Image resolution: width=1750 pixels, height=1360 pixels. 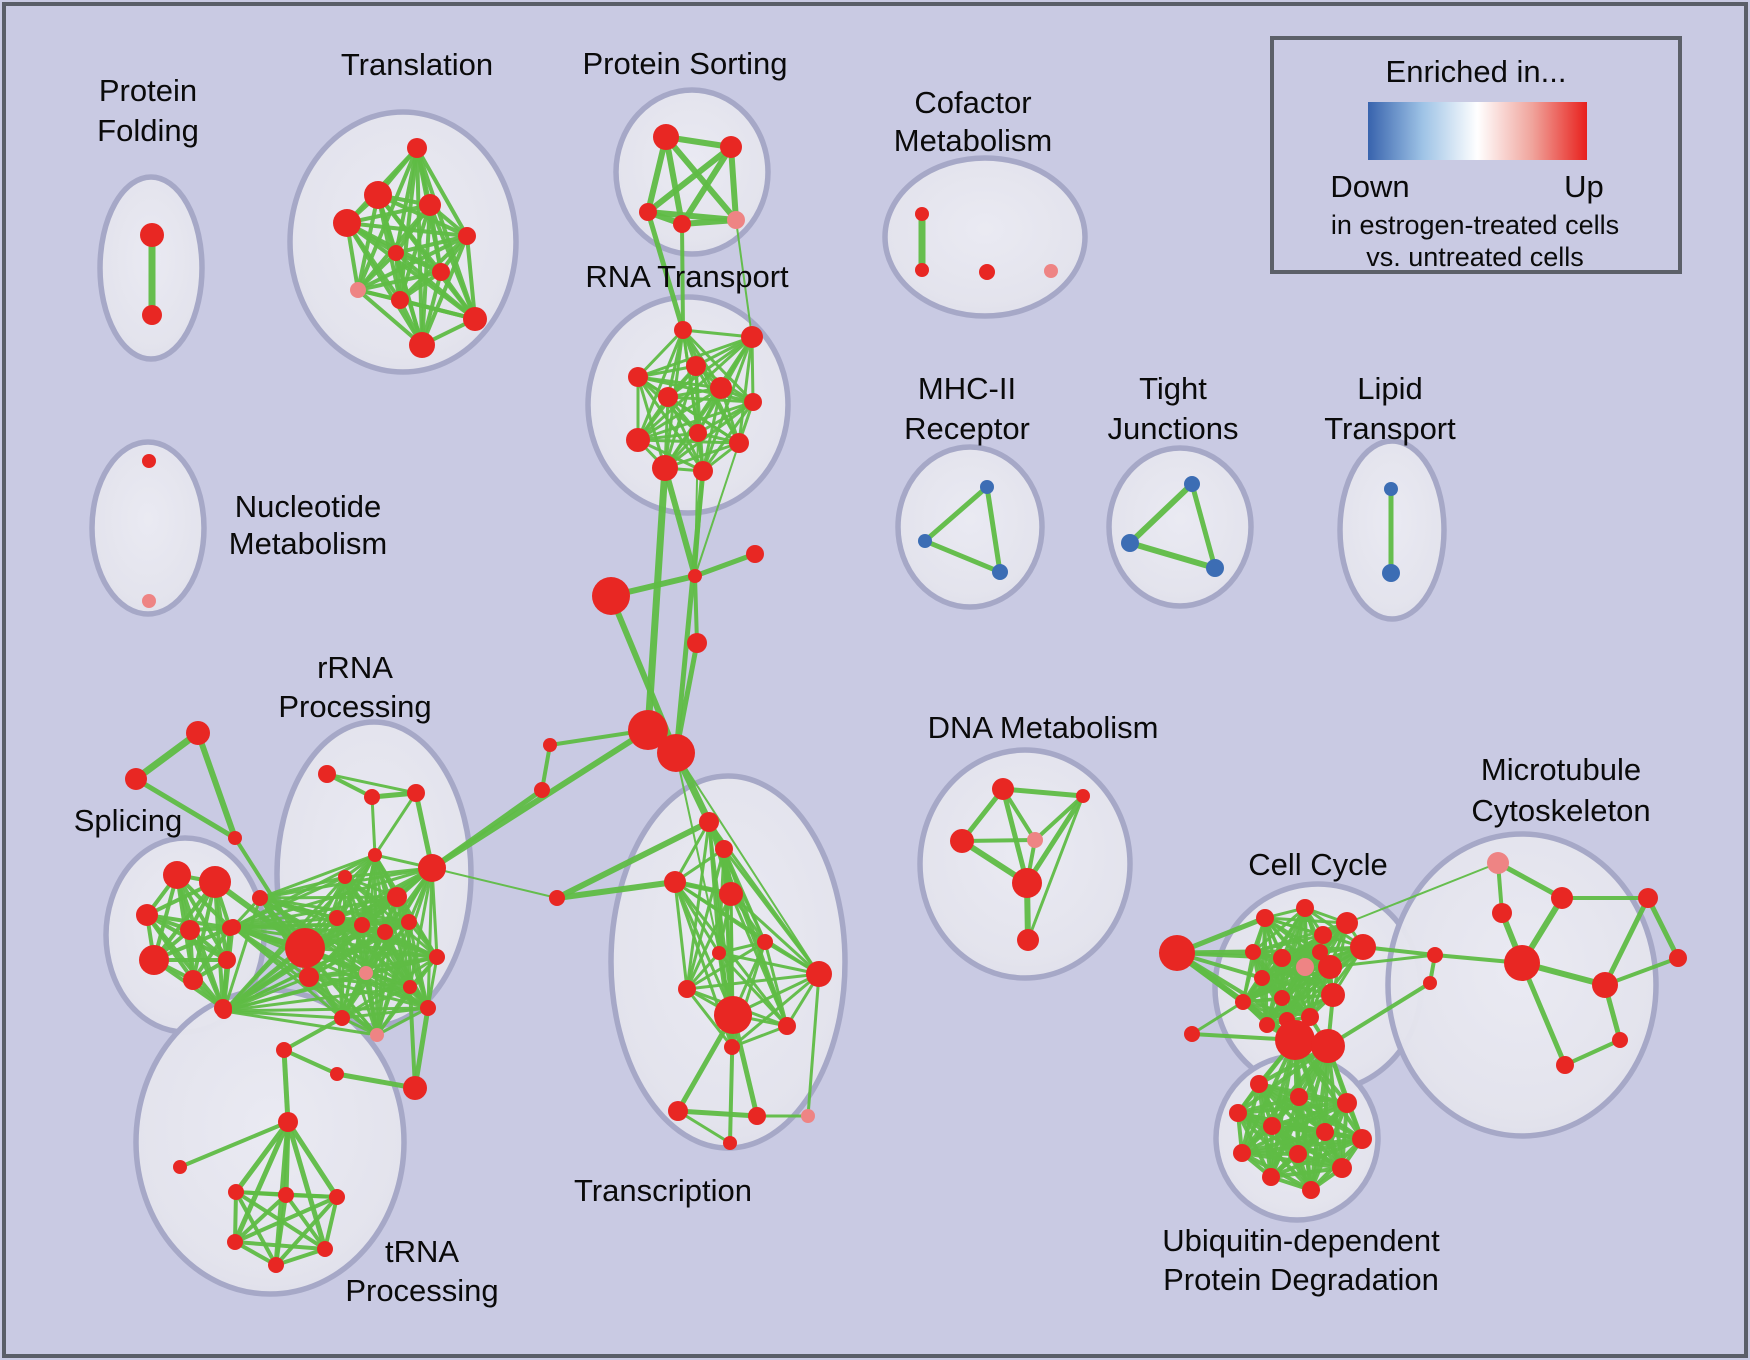 What do you see at coordinates (385, 932) in the screenshot?
I see `gene-set-node-rr10` at bounding box center [385, 932].